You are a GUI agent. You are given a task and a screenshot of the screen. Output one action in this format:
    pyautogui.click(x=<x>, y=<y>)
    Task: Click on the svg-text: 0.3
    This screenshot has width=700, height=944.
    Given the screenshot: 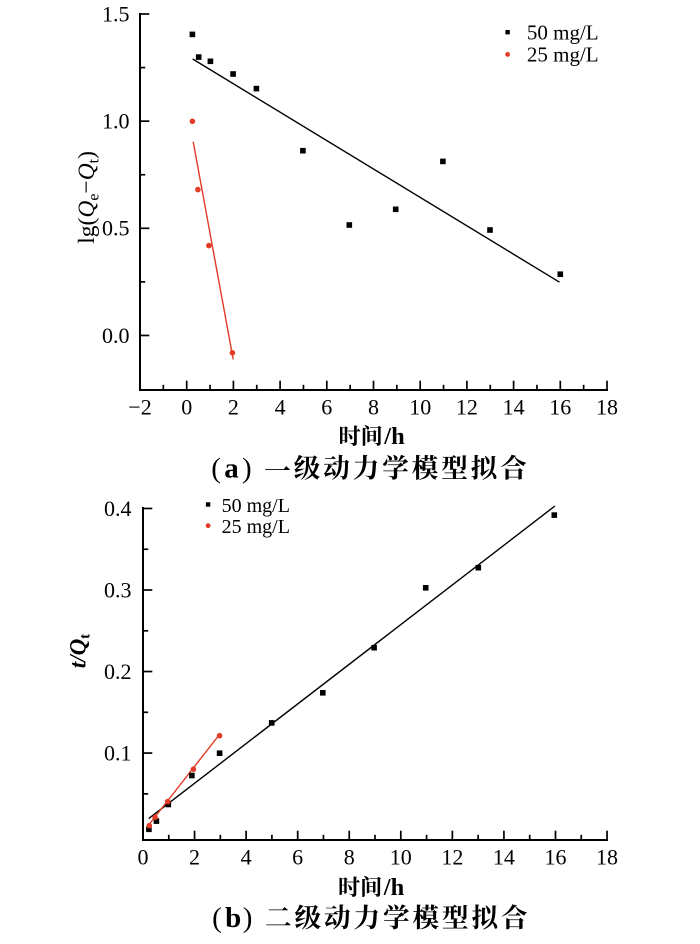 What is the action you would take?
    pyautogui.click(x=118, y=589)
    